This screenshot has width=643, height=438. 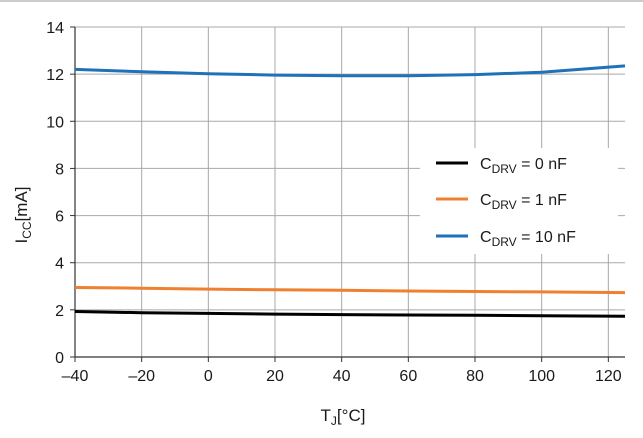 What do you see at coordinates (59, 358) in the screenshot?
I see `y-tick-label: 0` at bounding box center [59, 358].